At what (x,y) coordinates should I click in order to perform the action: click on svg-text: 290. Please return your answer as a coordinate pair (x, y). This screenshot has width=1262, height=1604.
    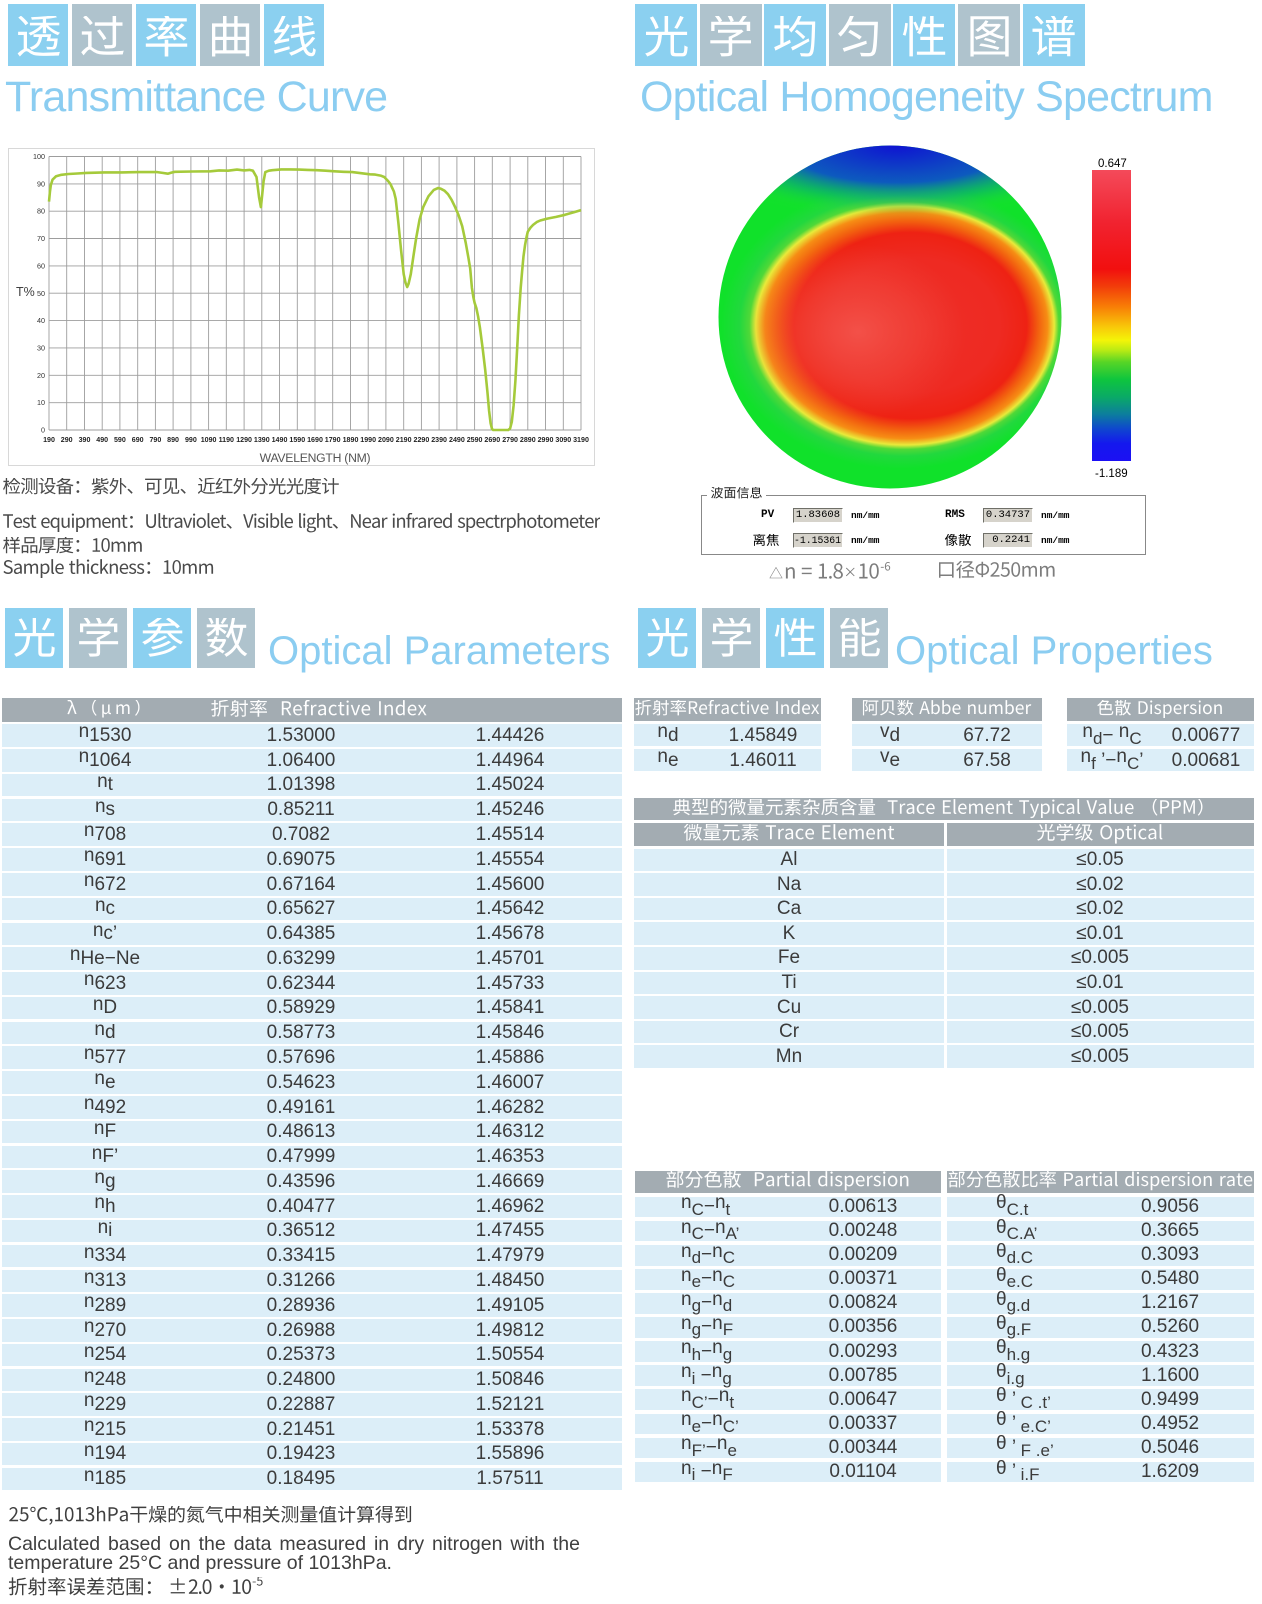
    Looking at the image, I should click on (67, 440).